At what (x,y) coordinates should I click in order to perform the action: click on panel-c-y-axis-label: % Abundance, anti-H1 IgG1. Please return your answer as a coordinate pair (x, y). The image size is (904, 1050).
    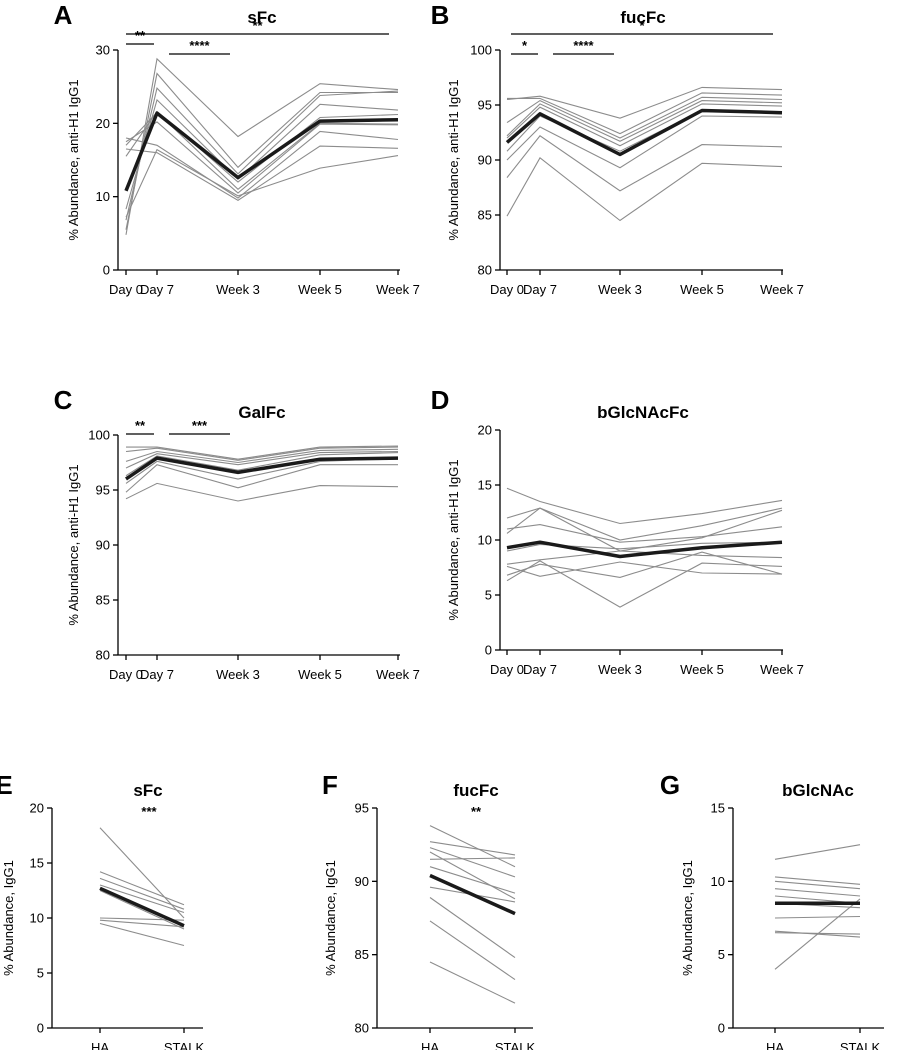
    Looking at the image, I should click on (73, 544).